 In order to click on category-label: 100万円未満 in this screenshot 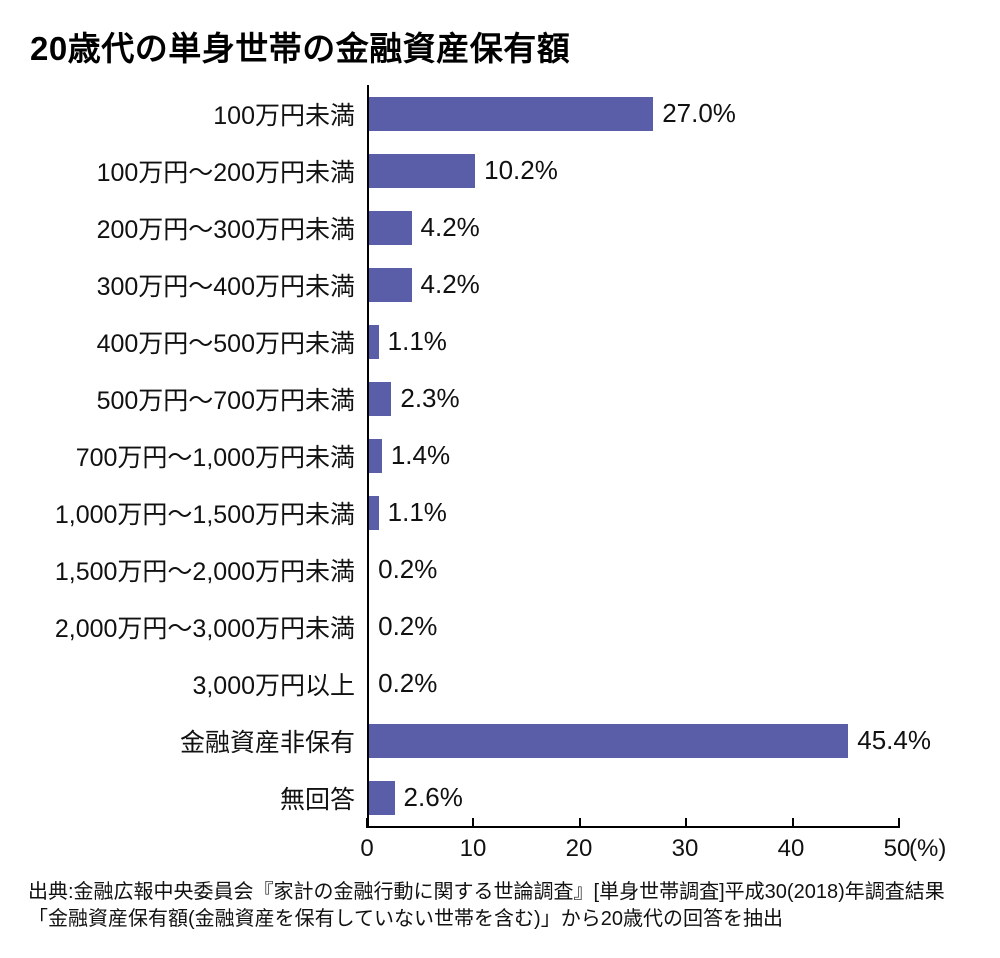, I will do `click(284, 115)`.